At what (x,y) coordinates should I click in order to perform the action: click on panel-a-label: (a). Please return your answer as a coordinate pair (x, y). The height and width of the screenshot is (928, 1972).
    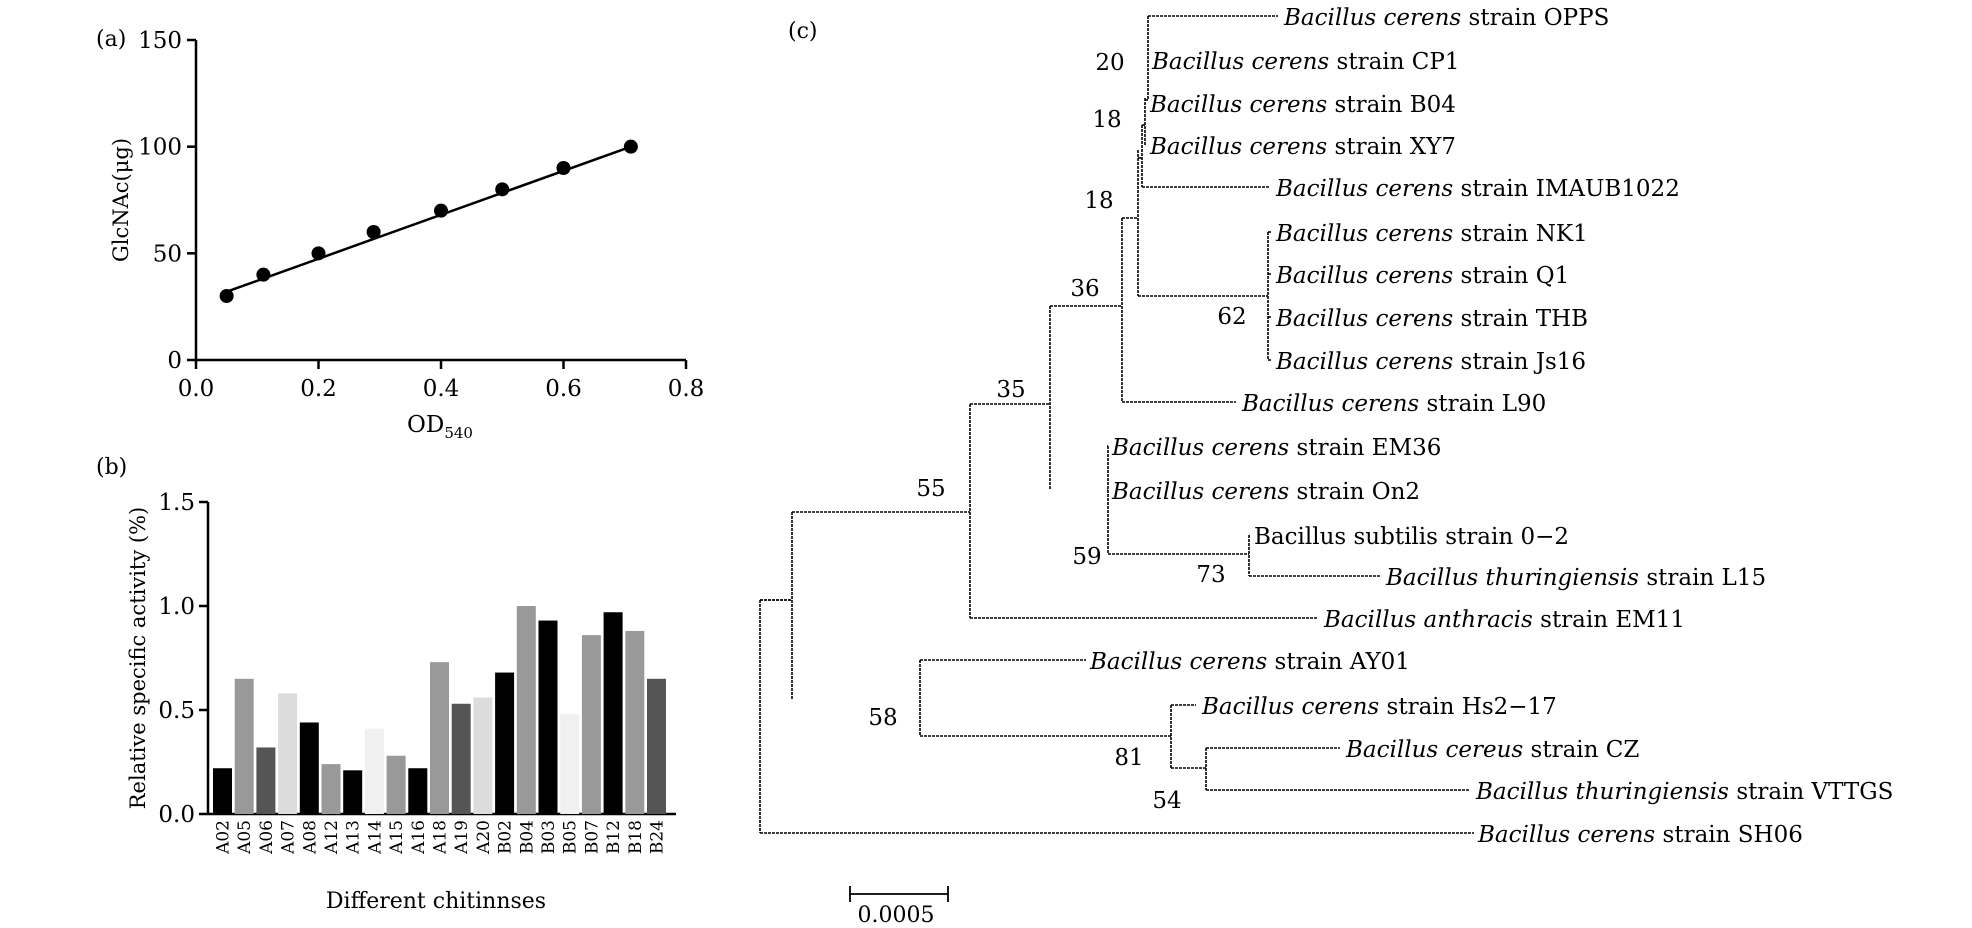
    Looking at the image, I should click on (111, 39).